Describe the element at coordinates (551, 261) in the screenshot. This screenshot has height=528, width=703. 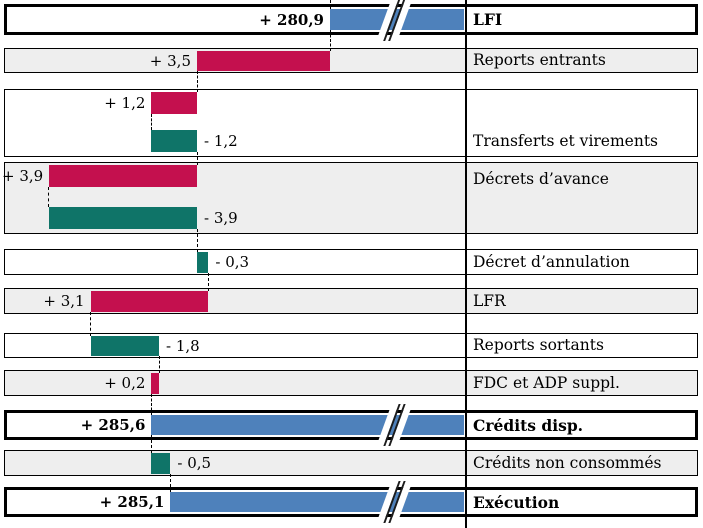
I see `row-label: Décret d’annulation` at that location.